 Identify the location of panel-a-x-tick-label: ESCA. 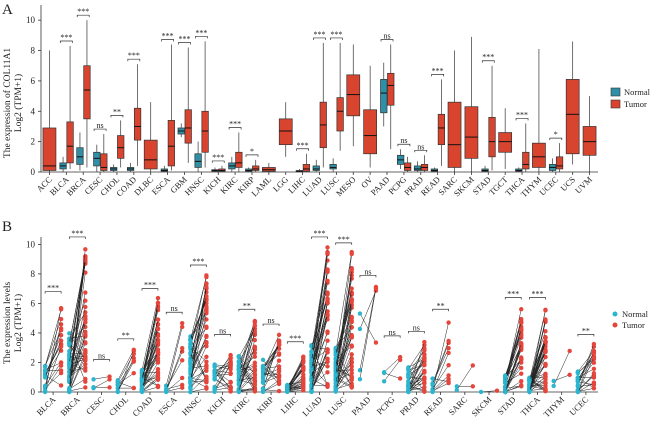
(161, 185).